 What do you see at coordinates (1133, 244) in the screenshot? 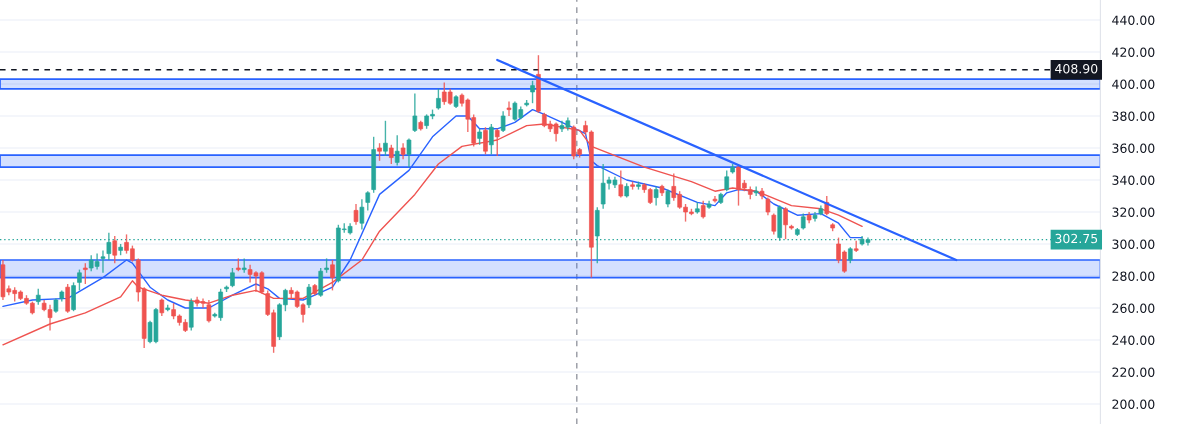
I see `y-tick-label: 300.00` at bounding box center [1133, 244].